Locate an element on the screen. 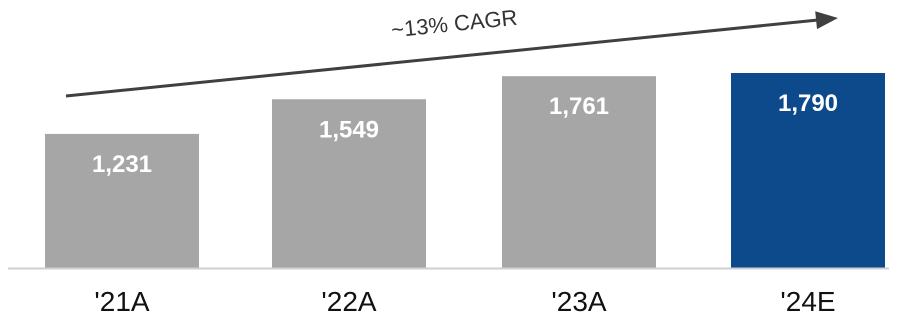  bar-value-label-2: 1,761 is located at coordinates (579, 106).